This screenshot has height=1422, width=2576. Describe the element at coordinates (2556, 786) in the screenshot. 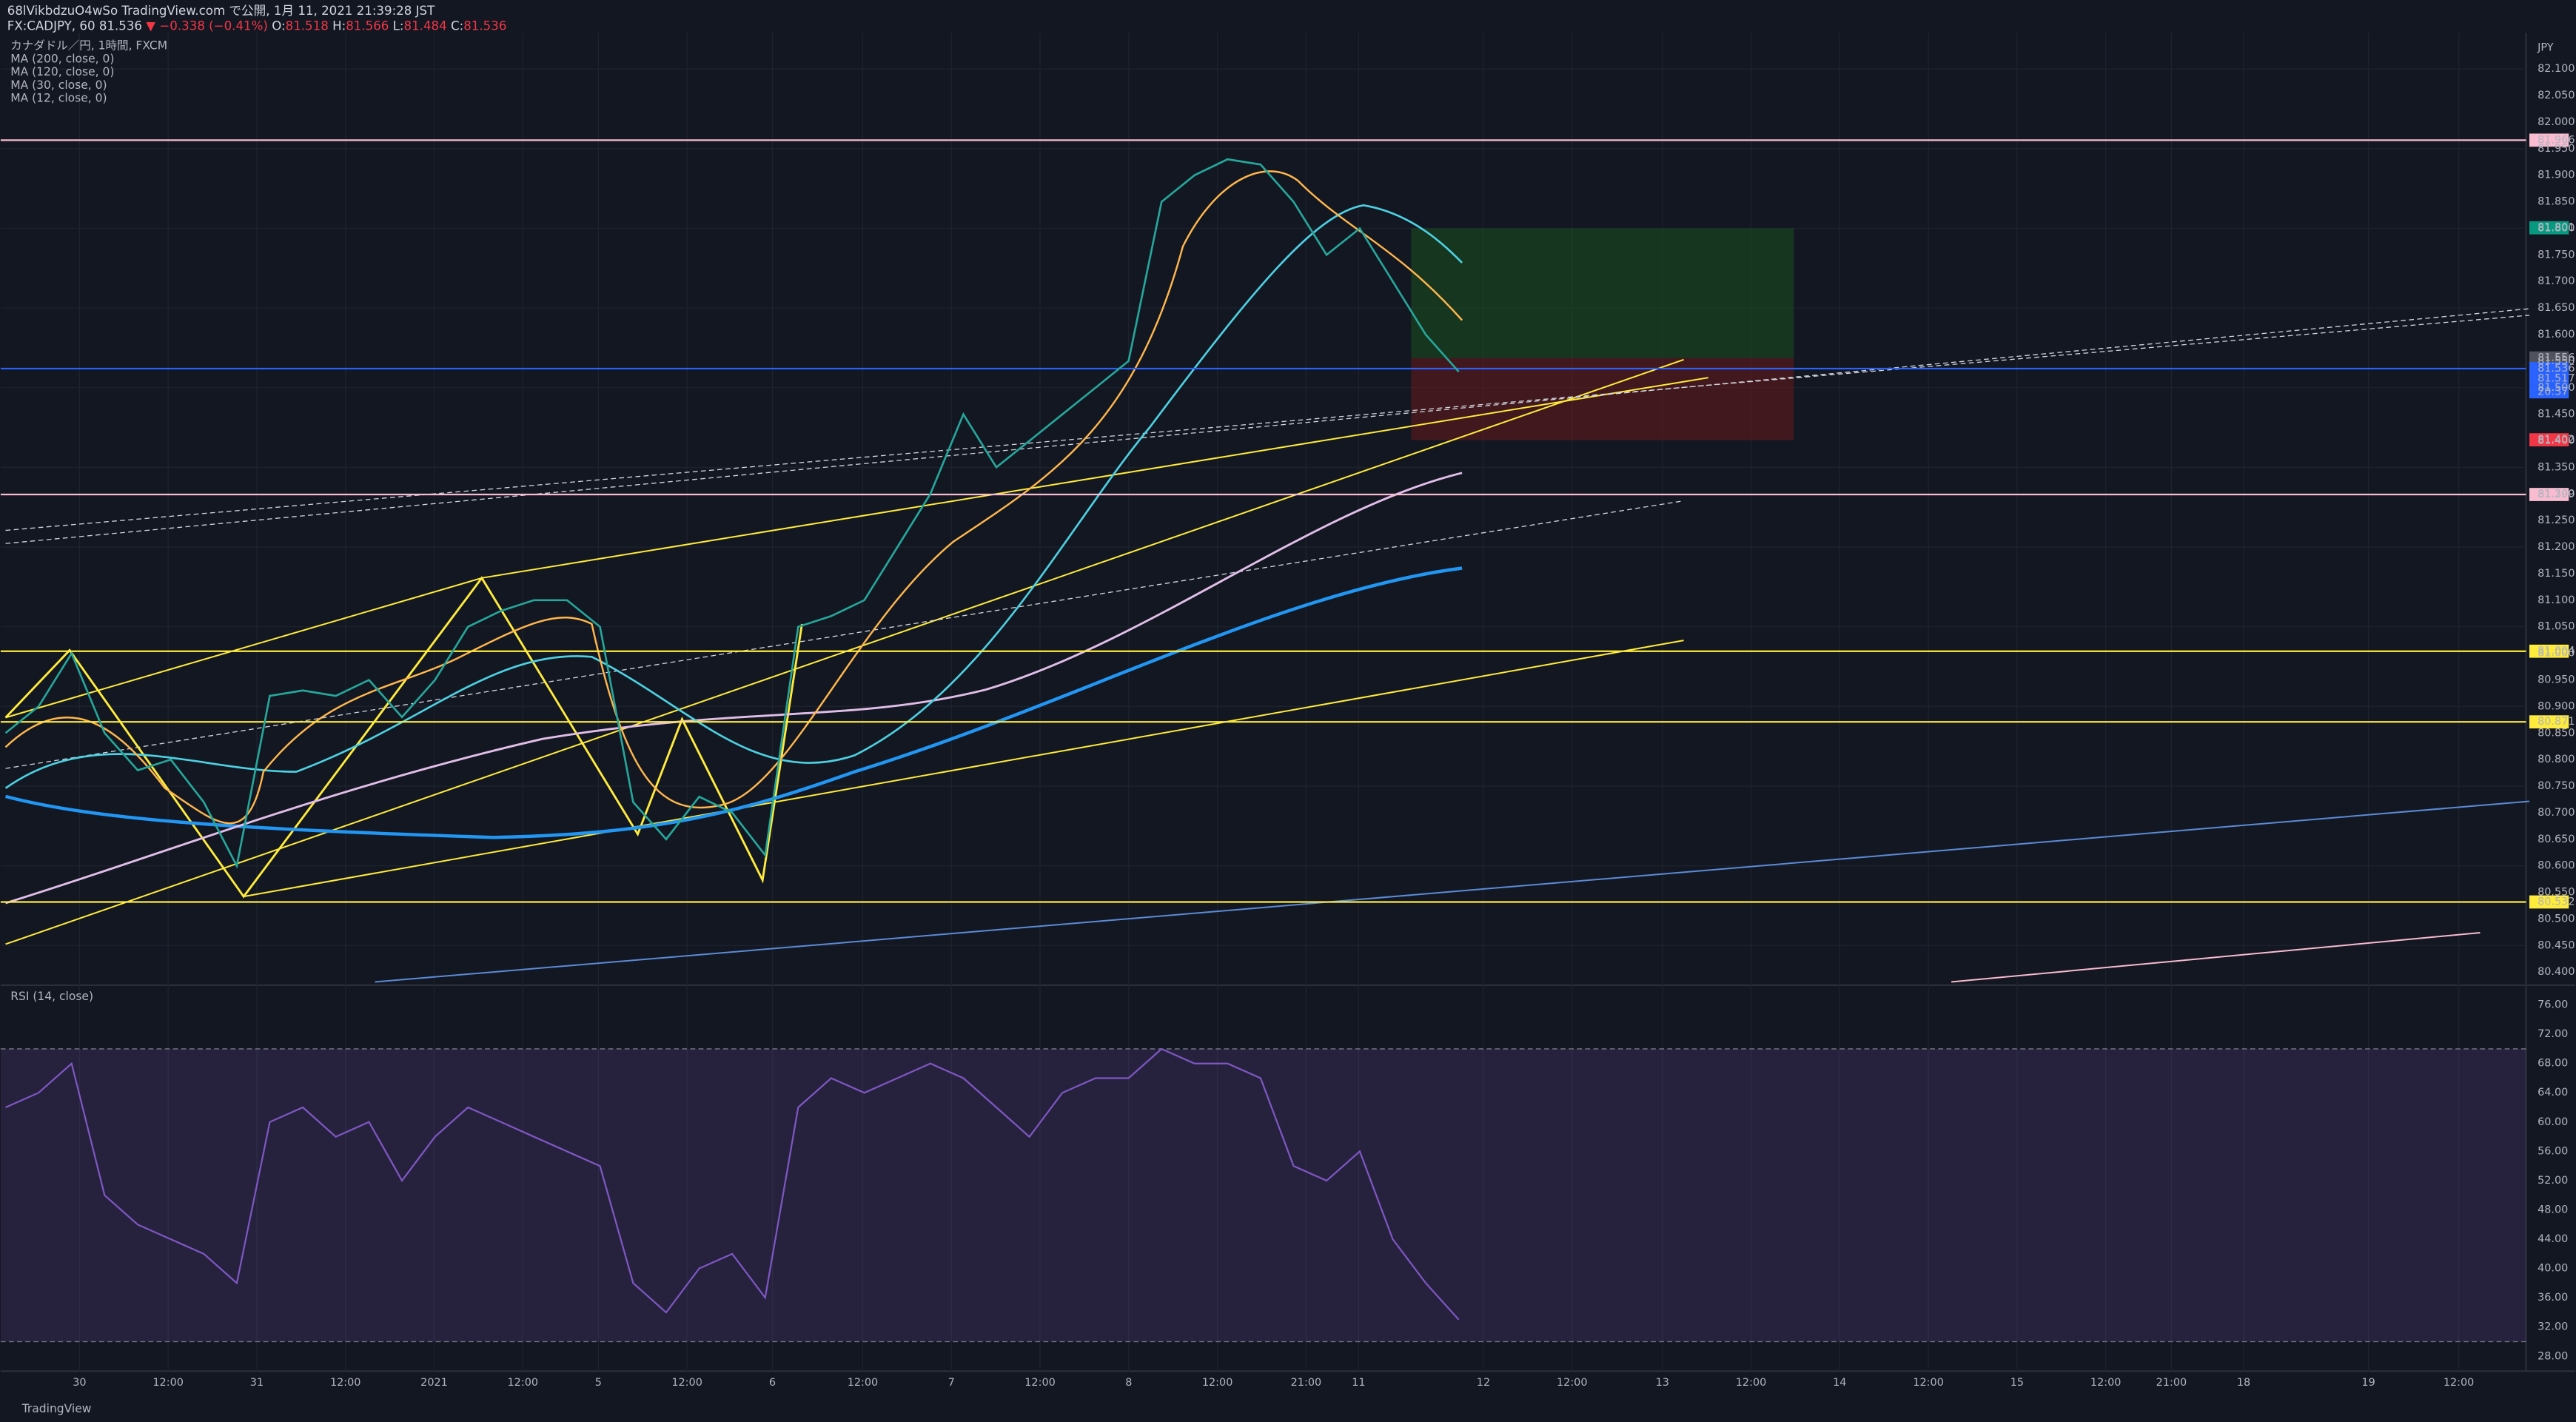

I see `y-tick-label: 80.750` at that location.